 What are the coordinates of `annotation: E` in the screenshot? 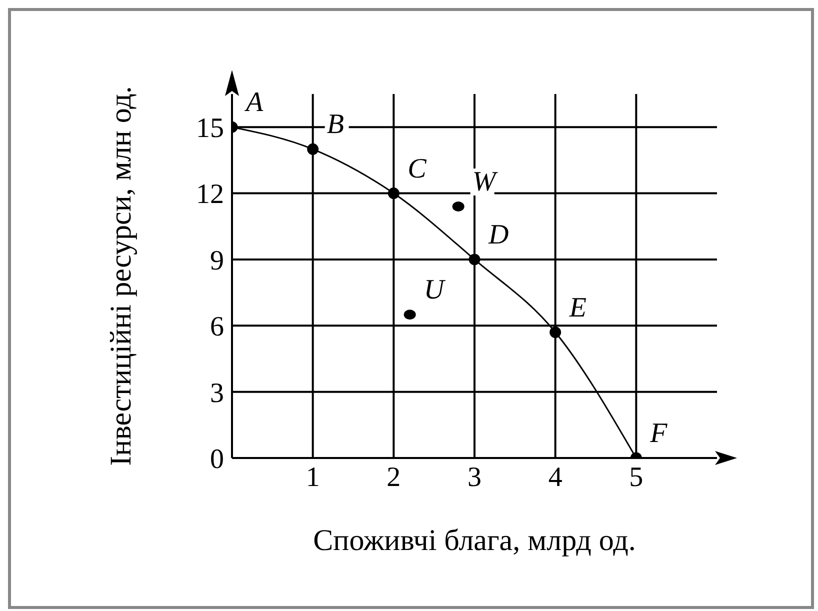 It's located at (577, 308).